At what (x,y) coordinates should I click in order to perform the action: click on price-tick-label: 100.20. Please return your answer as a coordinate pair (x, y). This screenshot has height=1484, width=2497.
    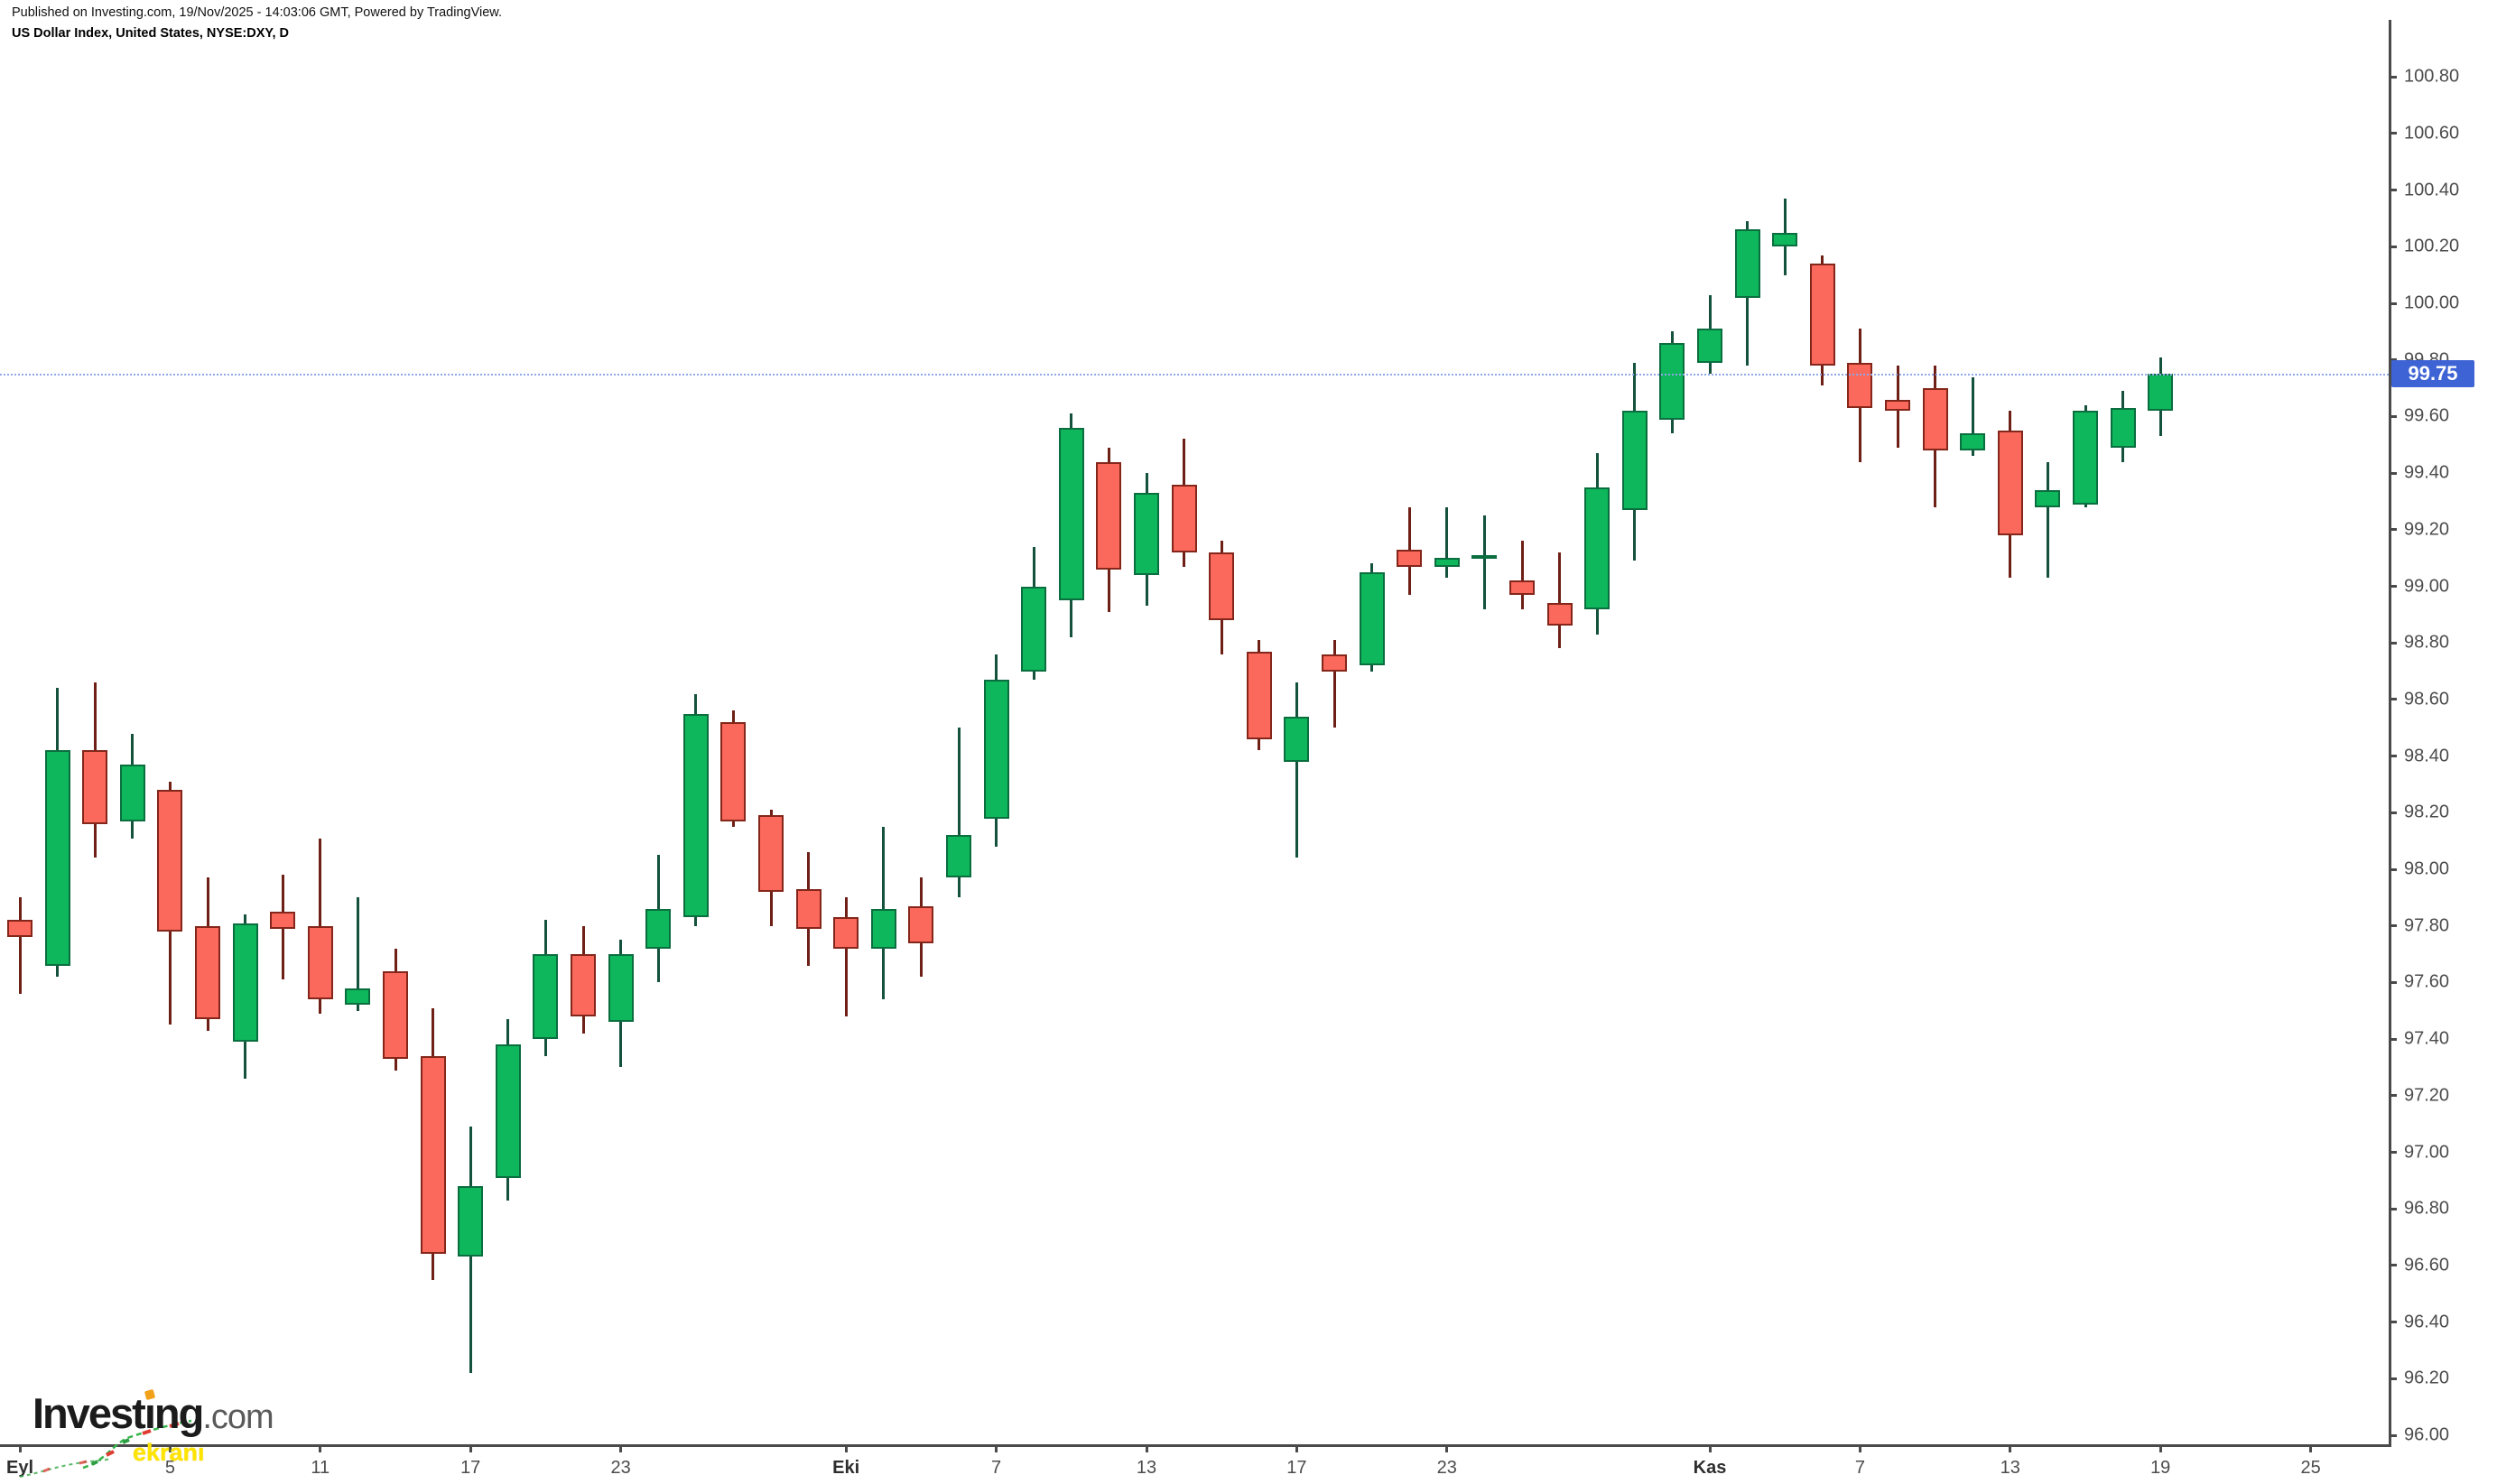
    Looking at the image, I should click on (2432, 246).